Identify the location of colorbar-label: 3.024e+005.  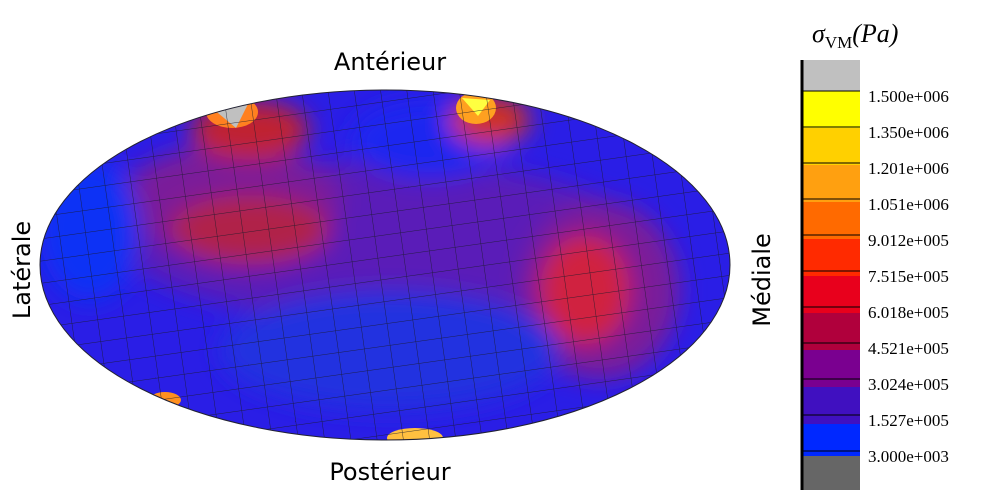
(908, 384).